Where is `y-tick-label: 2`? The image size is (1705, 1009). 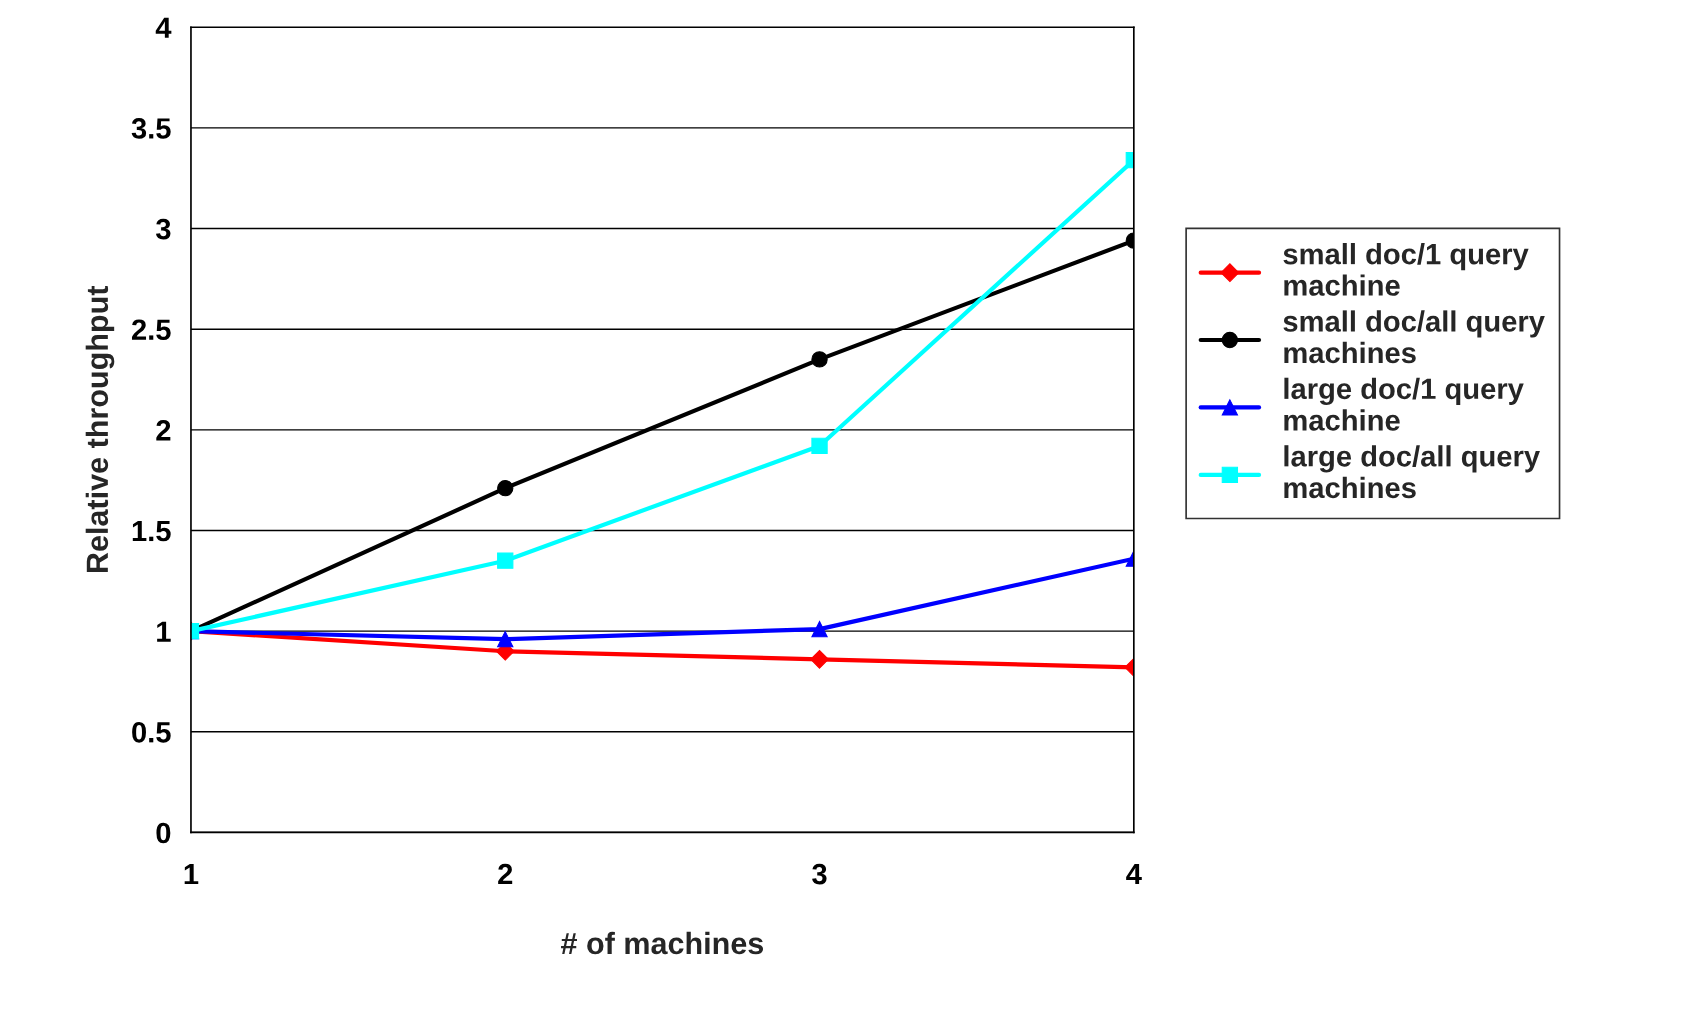 y-tick-label: 2 is located at coordinates (163, 430).